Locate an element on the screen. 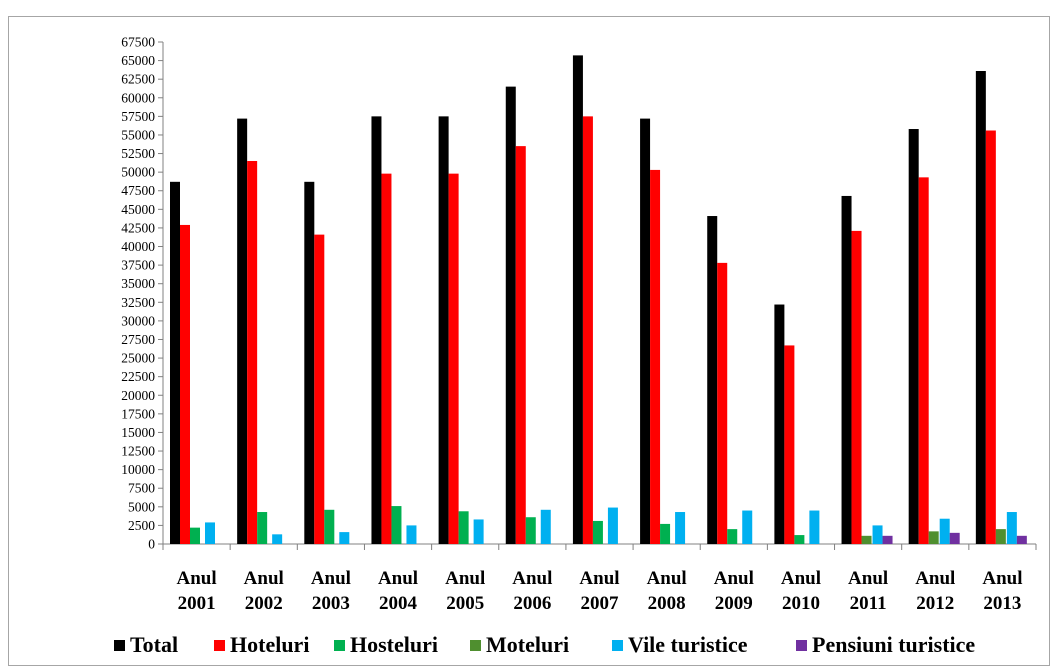  y-tick-label: 30000 is located at coordinates (138, 320).